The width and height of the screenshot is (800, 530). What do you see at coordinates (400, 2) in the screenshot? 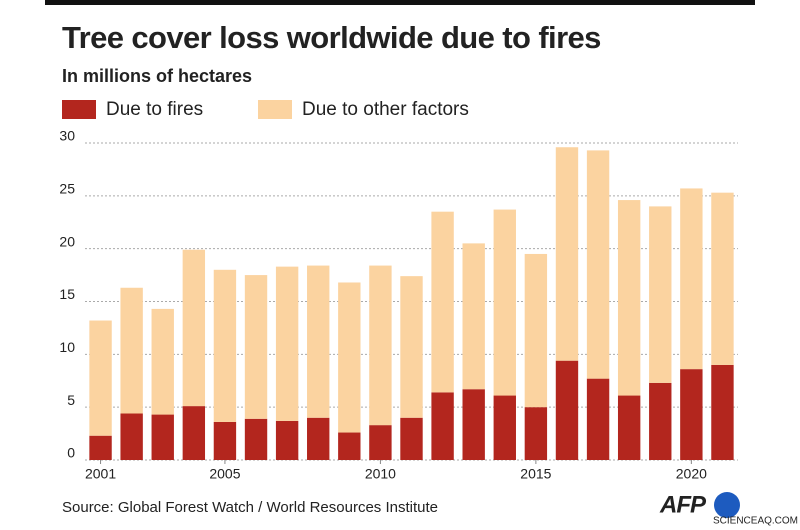
I see `top-rule` at bounding box center [400, 2].